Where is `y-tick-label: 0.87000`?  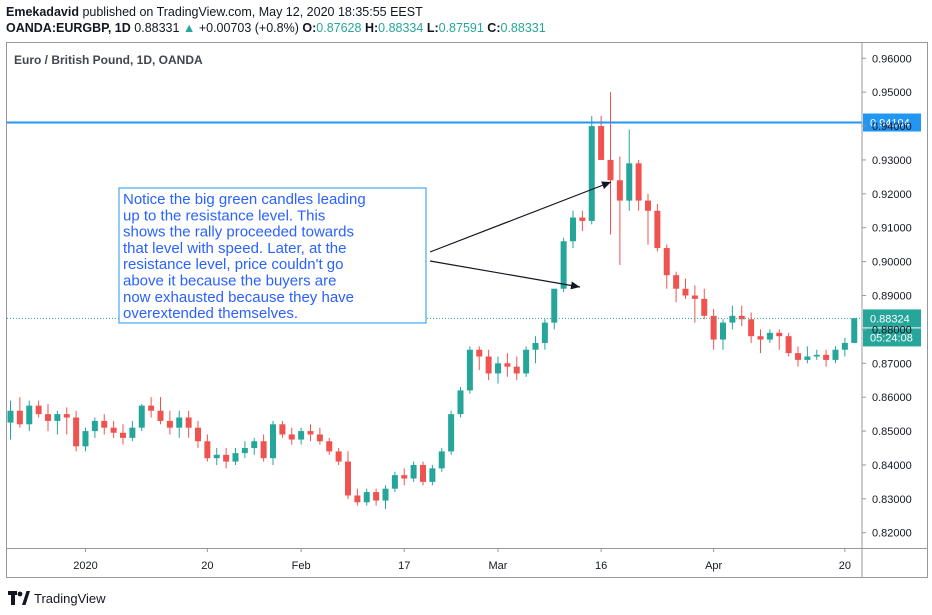
y-tick-label: 0.87000 is located at coordinates (892, 364).